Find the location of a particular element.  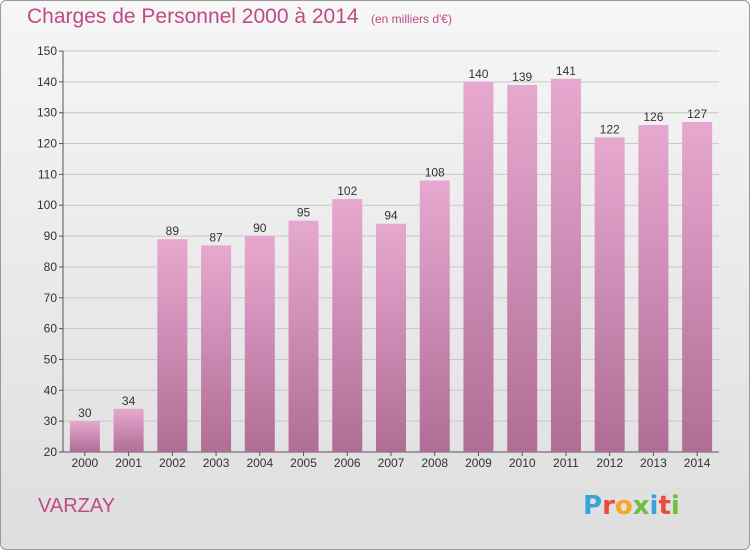

x-tick-label: 2002 is located at coordinates (172, 463).